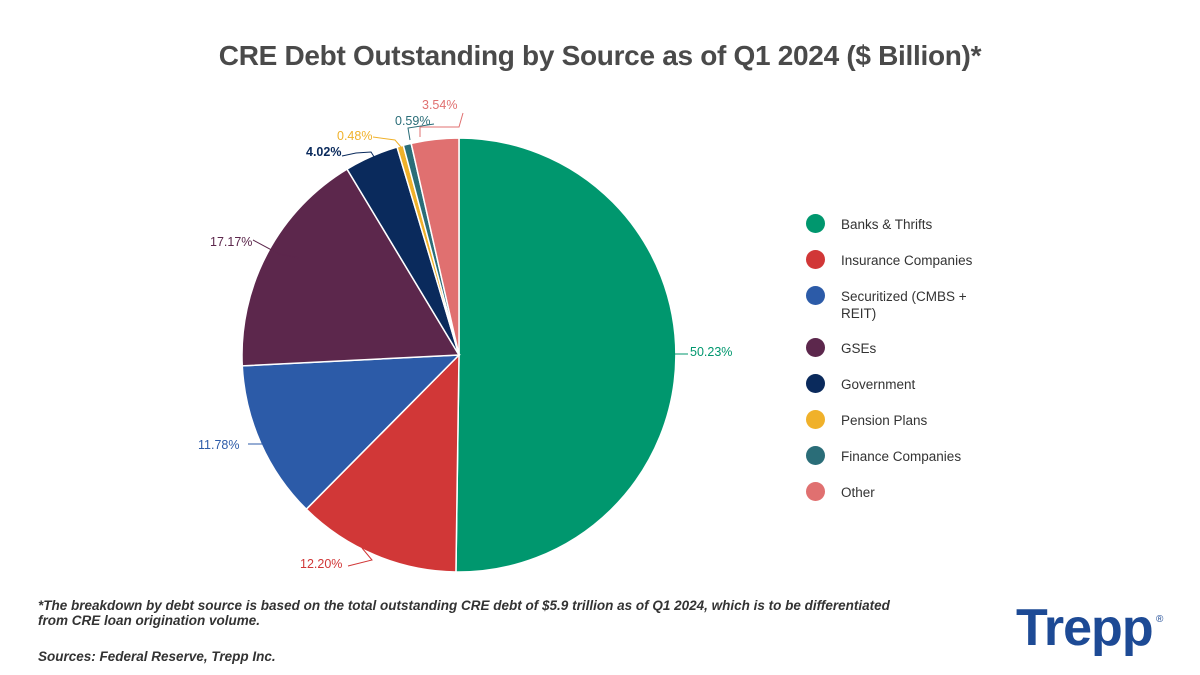 Image resolution: width=1200 pixels, height=675 pixels. What do you see at coordinates (906, 348) in the screenshot?
I see `legend-item: GSEs` at bounding box center [906, 348].